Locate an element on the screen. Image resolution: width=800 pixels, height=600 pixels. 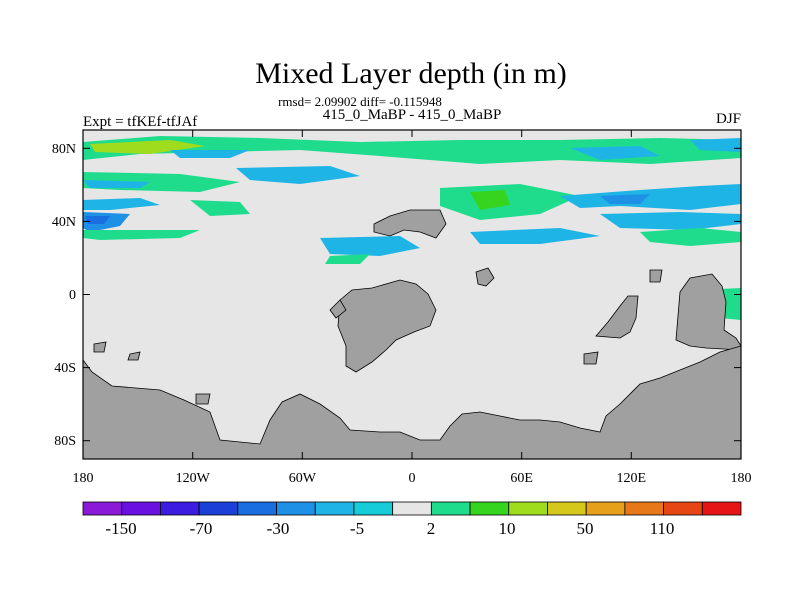
chart-left-label: Expt = tfKEf-tfJAf is located at coordinates (140, 122).